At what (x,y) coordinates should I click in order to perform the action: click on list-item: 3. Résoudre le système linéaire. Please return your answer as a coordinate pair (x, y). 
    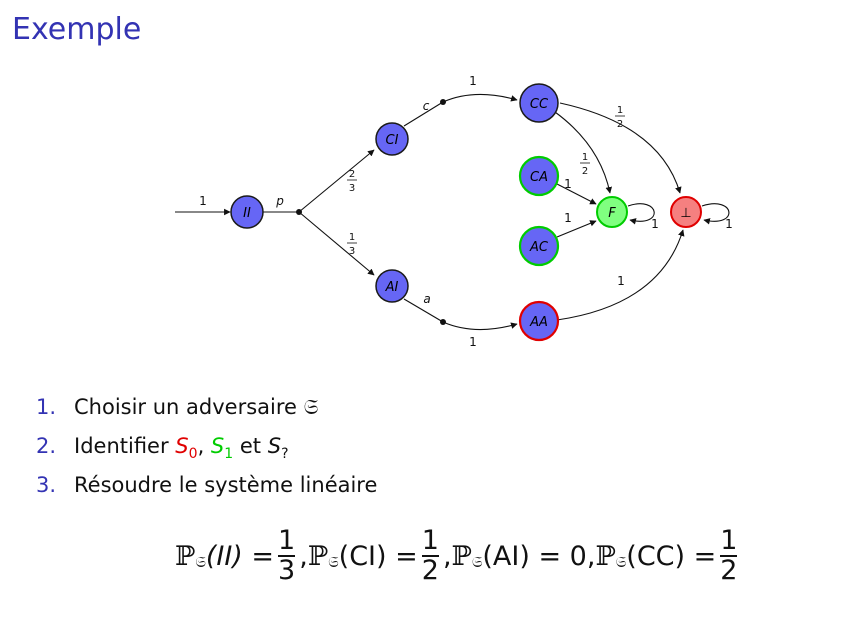
    Looking at the image, I should click on (206, 492).